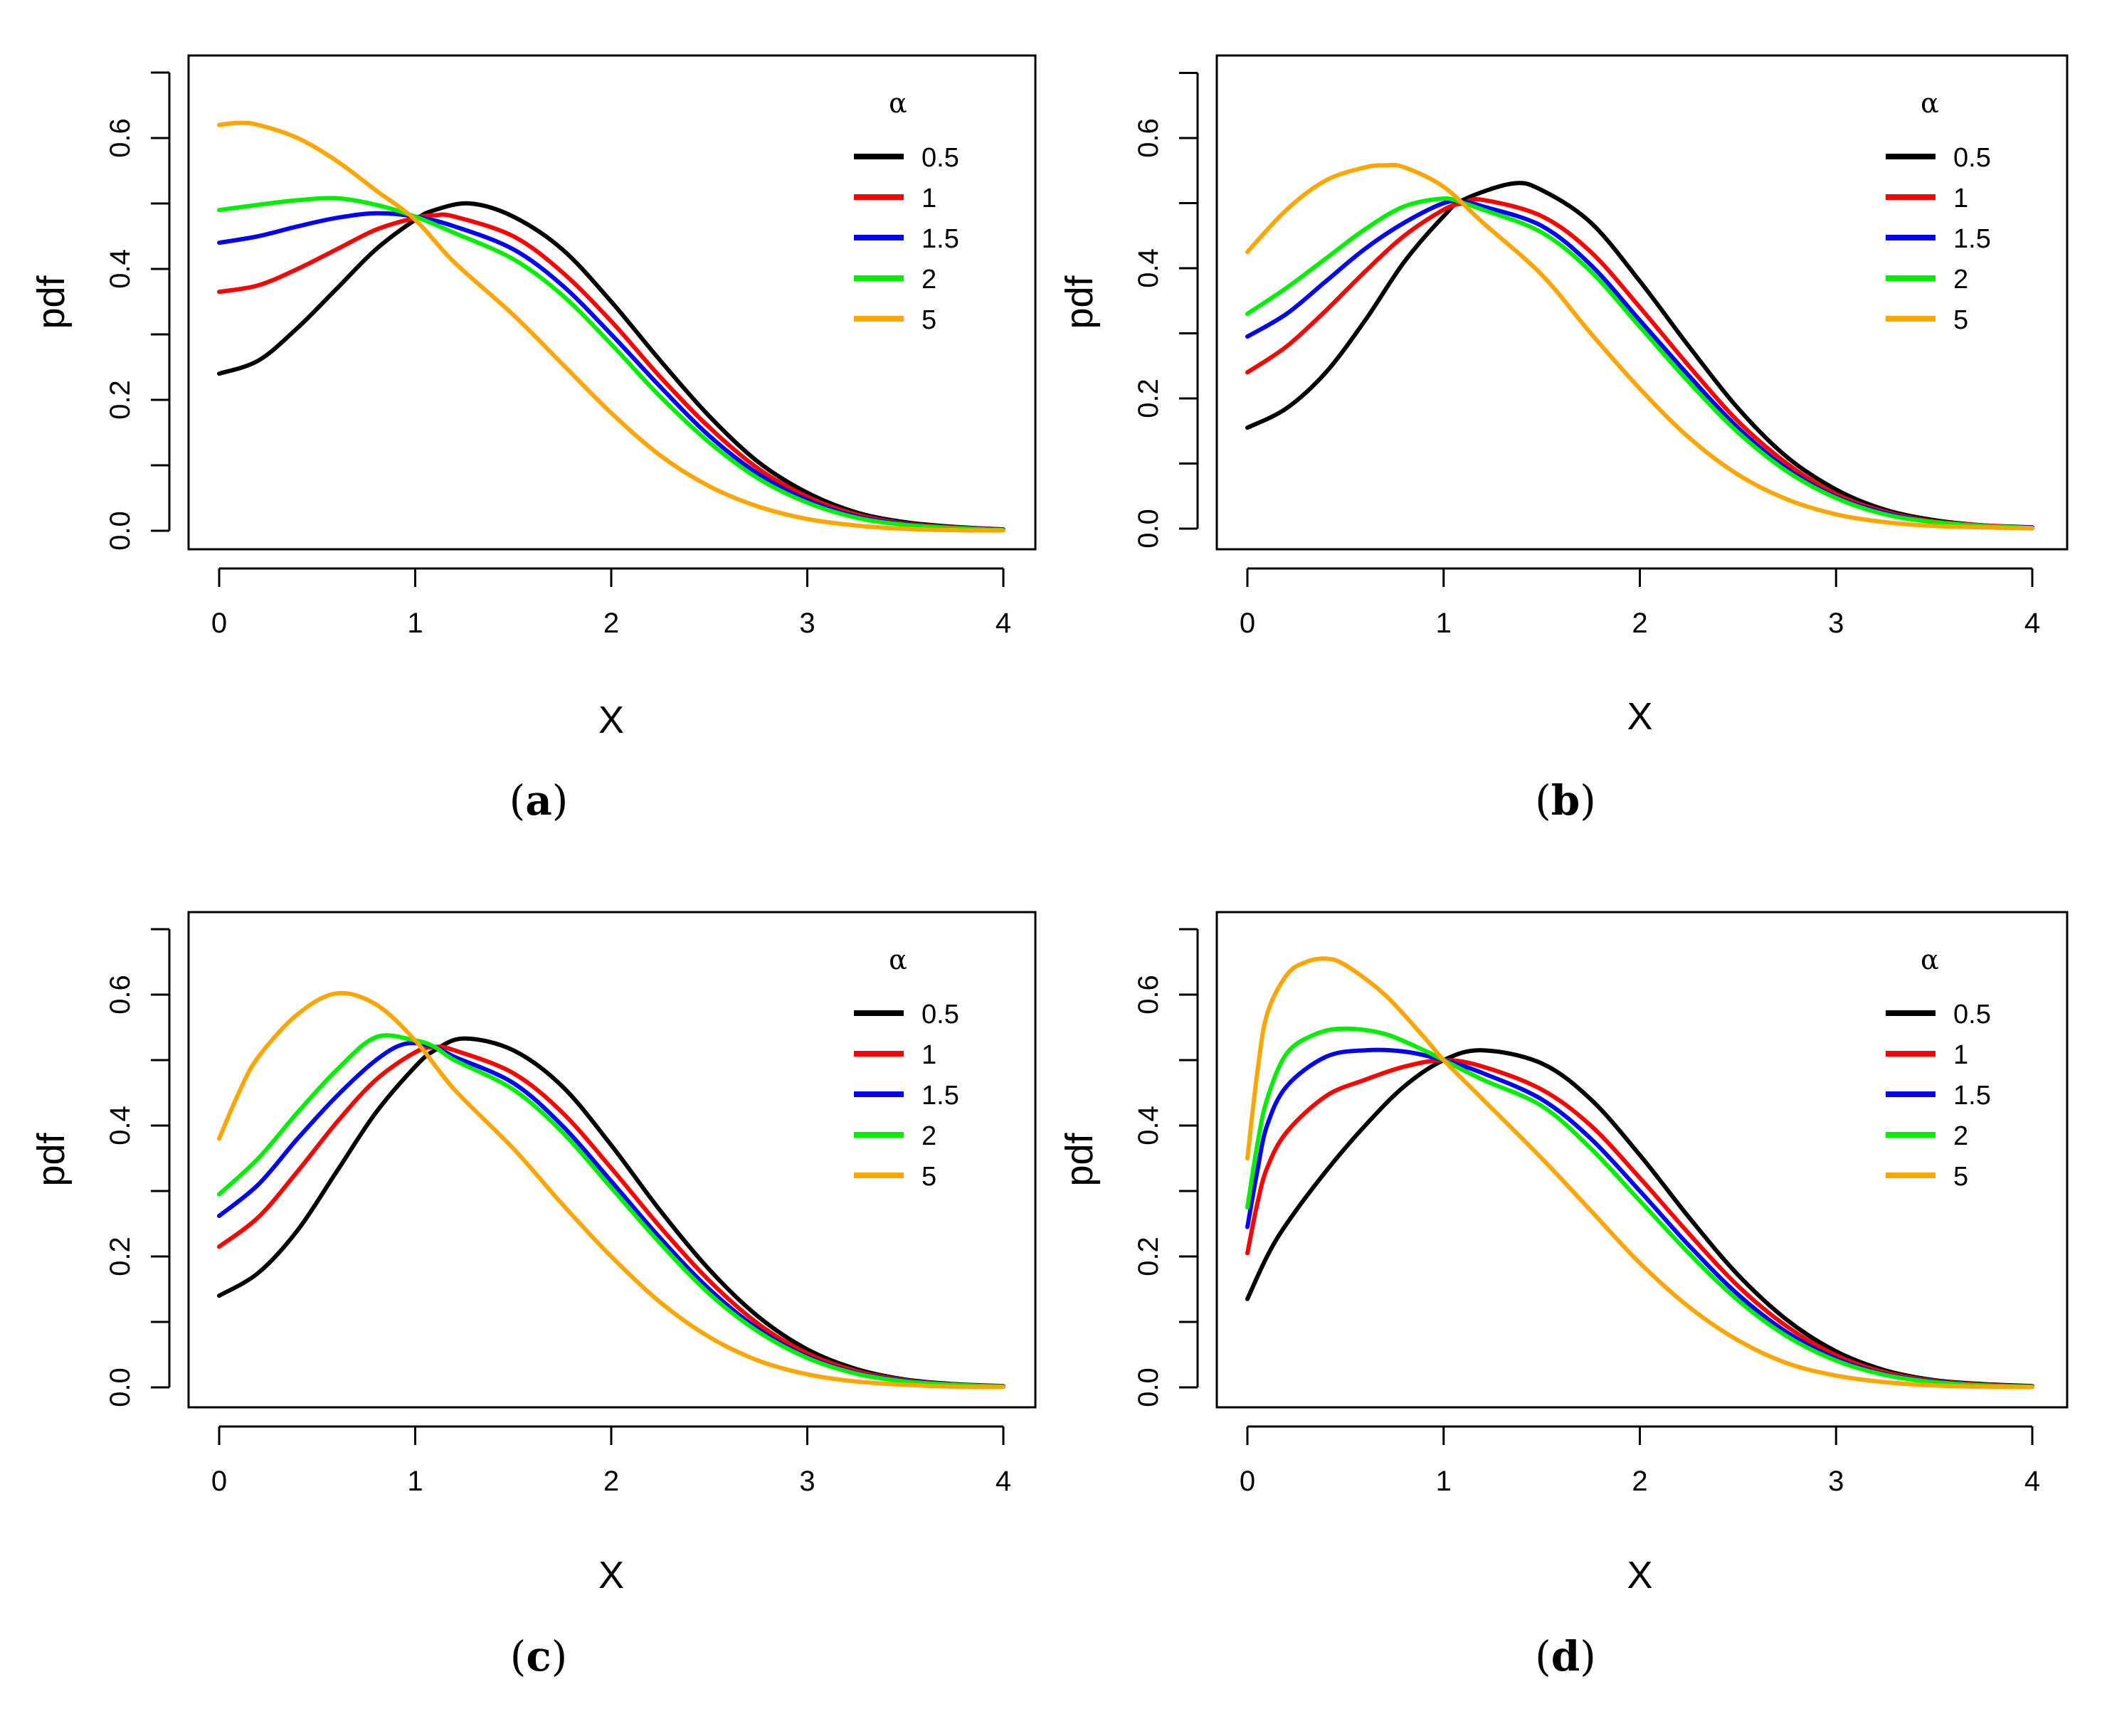 The height and width of the screenshot is (1736, 2107). I want to click on panel-label: (c), so click(539, 1656).